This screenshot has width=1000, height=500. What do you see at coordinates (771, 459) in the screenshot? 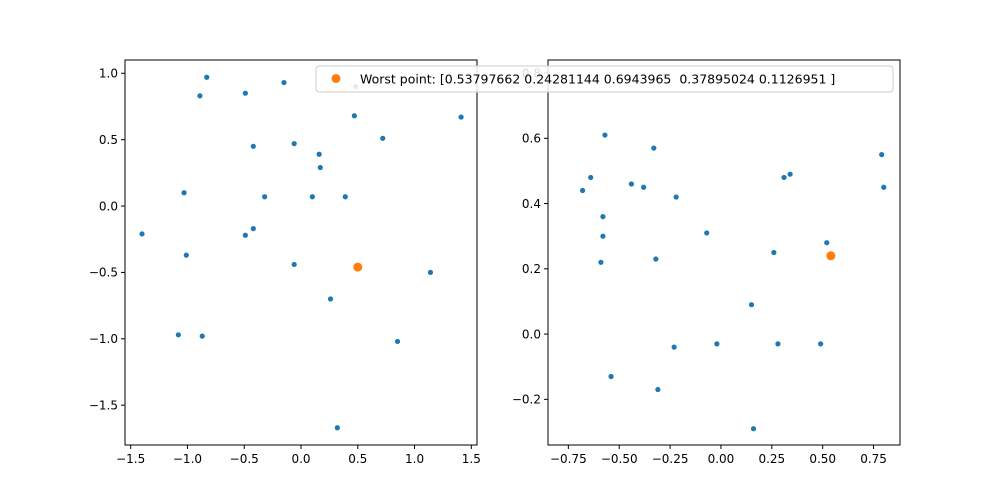
I see `x-tick-label: 0.25` at bounding box center [771, 459].